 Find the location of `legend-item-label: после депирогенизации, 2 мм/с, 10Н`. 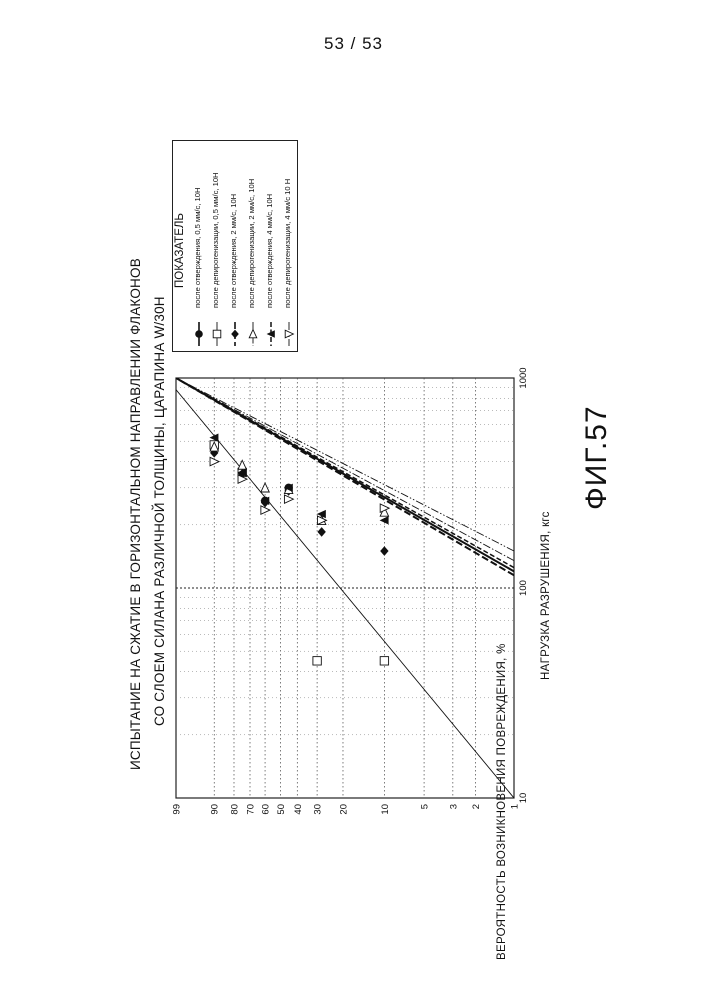

legend-item-label: после депирогенизации, 2 мм/с, 10Н is located at coordinates (251, 243).